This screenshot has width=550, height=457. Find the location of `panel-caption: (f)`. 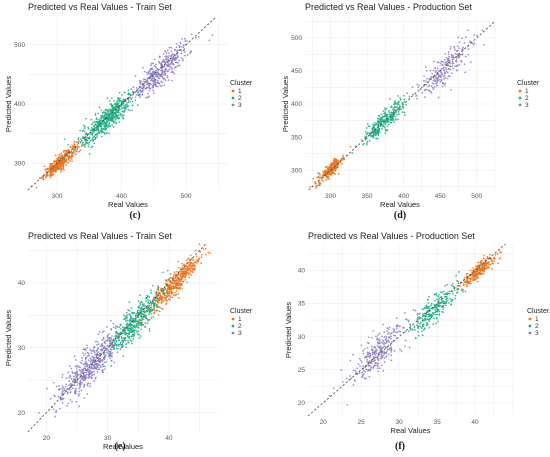

panel-caption: (f) is located at coordinates (400, 446).